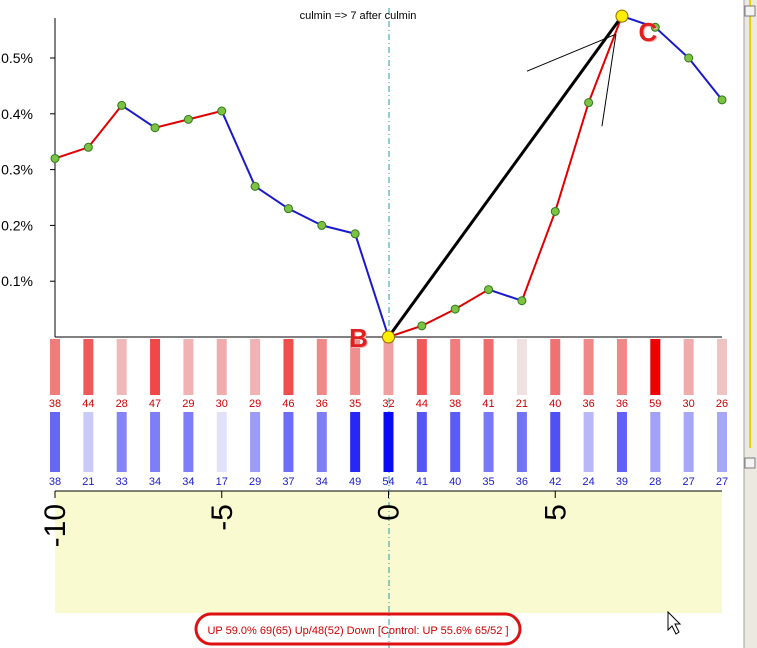 The height and width of the screenshot is (648, 757). I want to click on tangent-line-left, so click(571, 52).